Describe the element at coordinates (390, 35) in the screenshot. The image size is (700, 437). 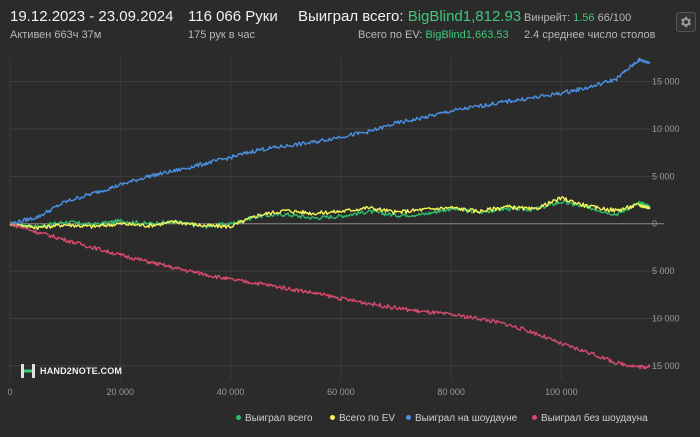
I see `ev-label: Всего по EV:` at that location.